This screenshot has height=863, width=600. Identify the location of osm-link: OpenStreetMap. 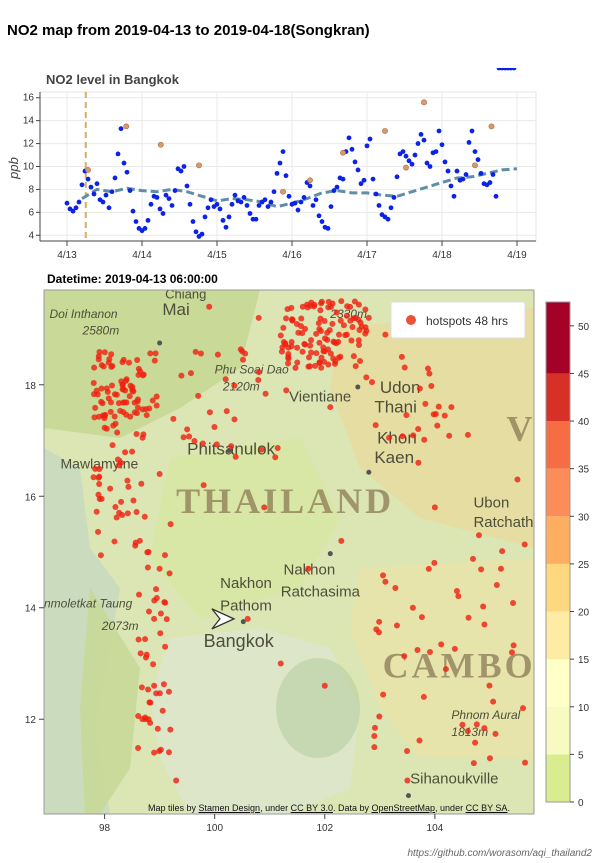
(403, 808).